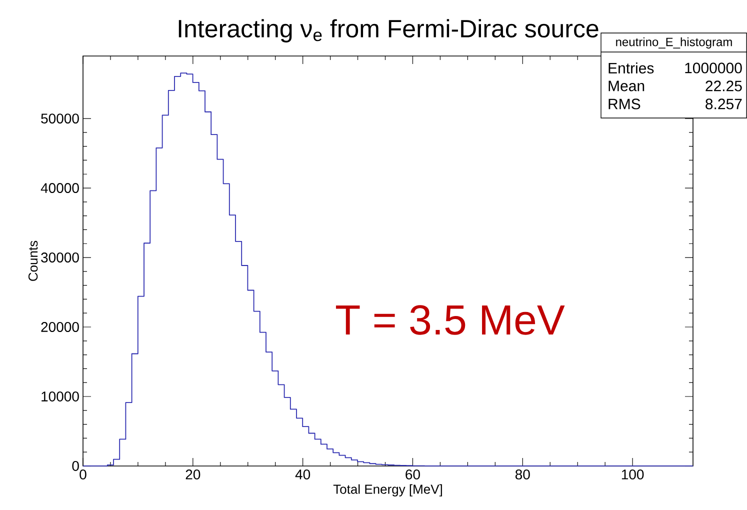 This screenshot has width=747, height=510. What do you see at coordinates (60, 397) in the screenshot?
I see `y-tick-label: 10000` at bounding box center [60, 397].